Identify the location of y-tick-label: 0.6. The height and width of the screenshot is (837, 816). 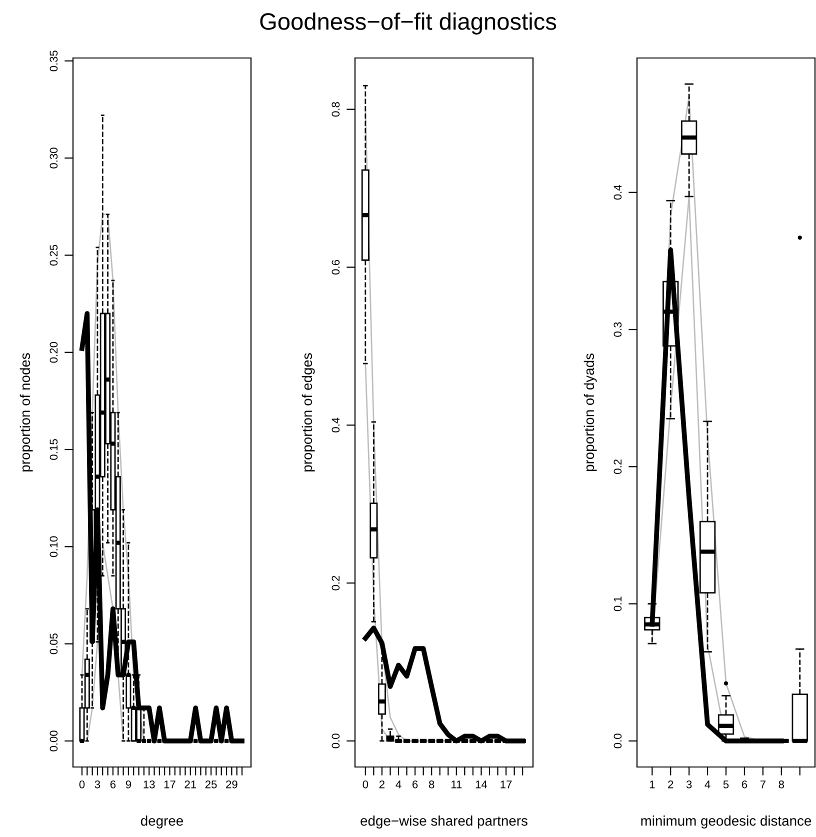
(336, 267).